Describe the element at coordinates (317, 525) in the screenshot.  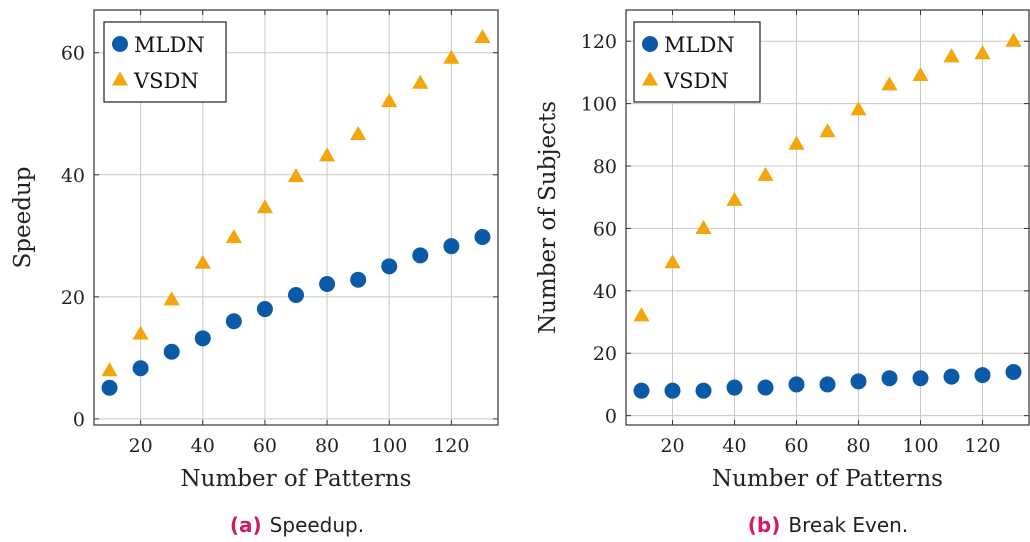
I see `caption-text: Speedup.` at that location.